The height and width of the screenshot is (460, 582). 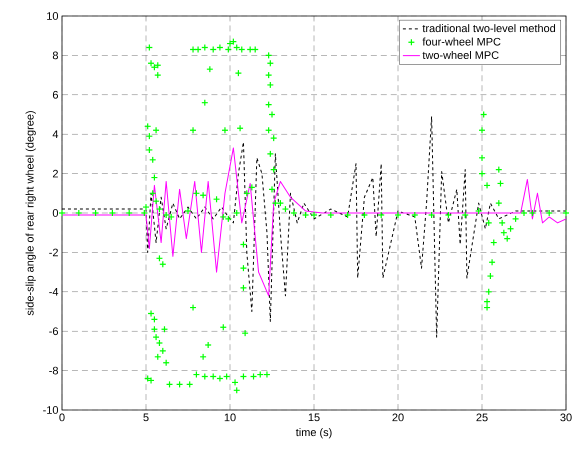 What do you see at coordinates (53, 292) in the screenshot?
I see `y-tick-label: -4` at bounding box center [53, 292].